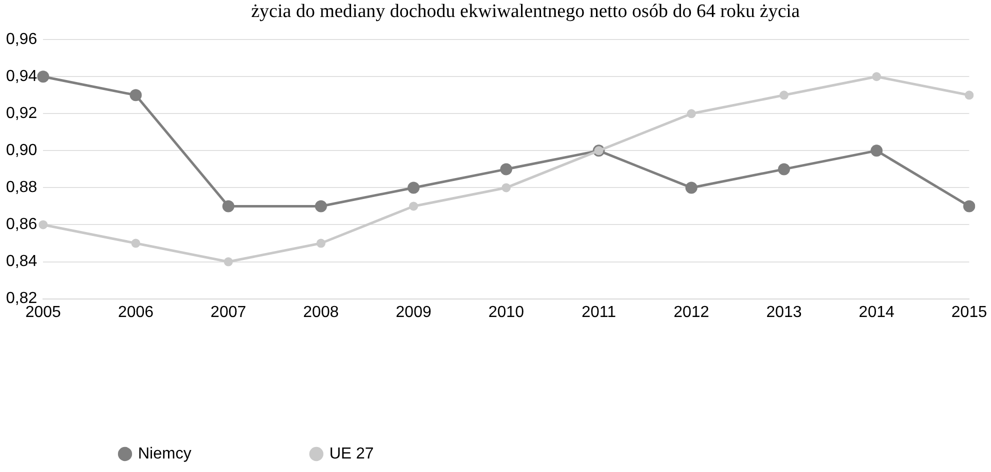 This screenshot has width=991, height=472. I want to click on x-tick-label: 2007, so click(228, 312).